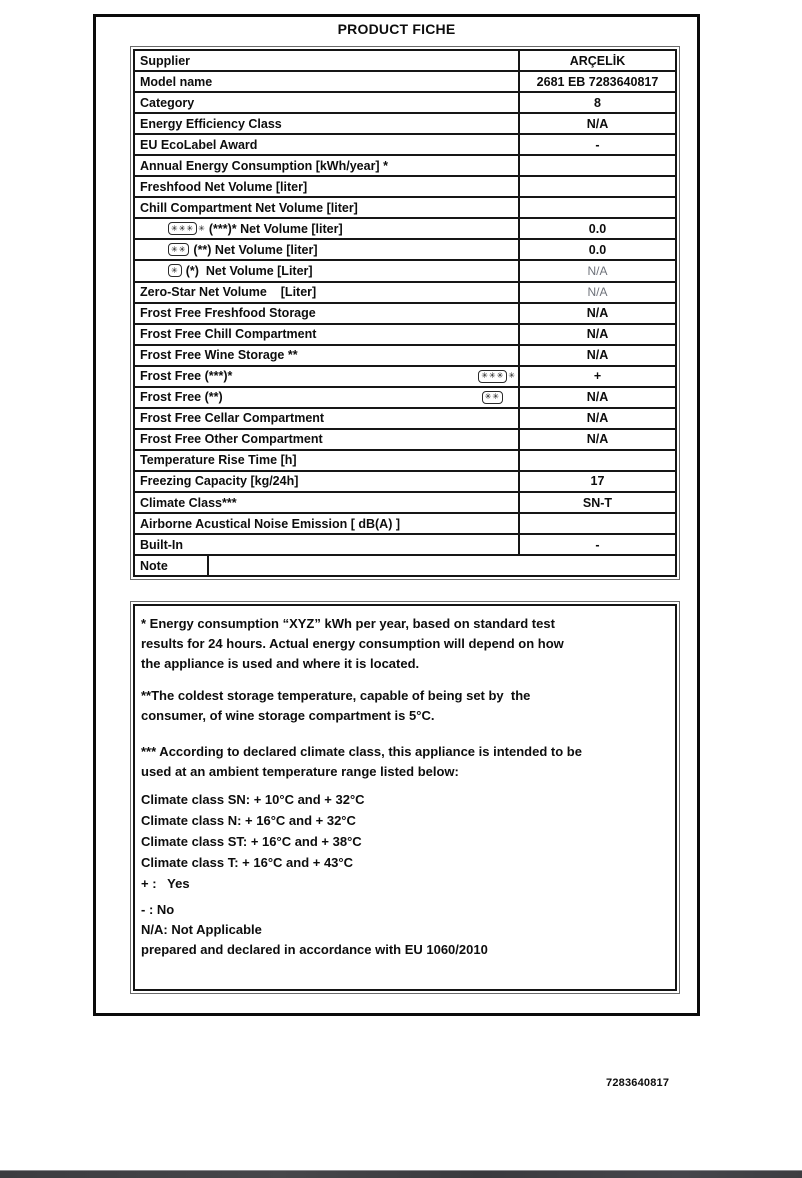 This screenshot has height=1178, width=802. I want to click on row-label-text: Built-In, so click(162, 544).